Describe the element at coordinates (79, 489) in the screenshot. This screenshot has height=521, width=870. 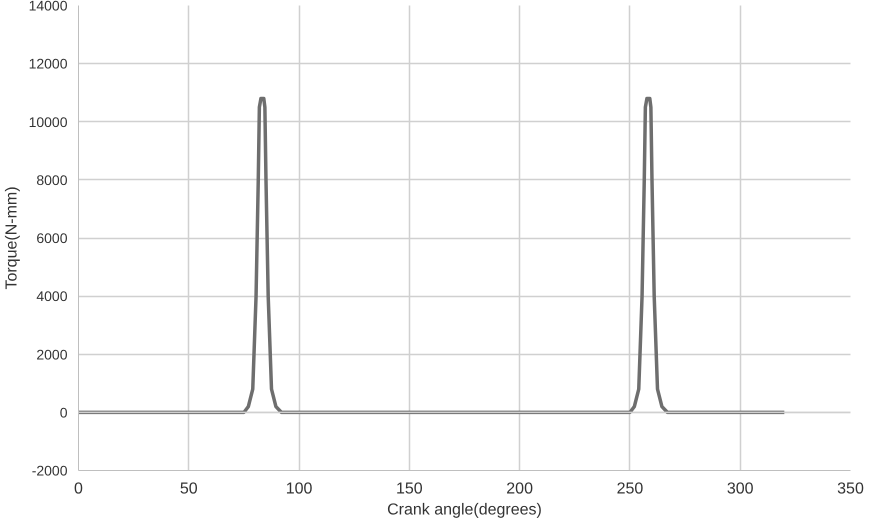
I see `x-tick-label: 0` at that location.